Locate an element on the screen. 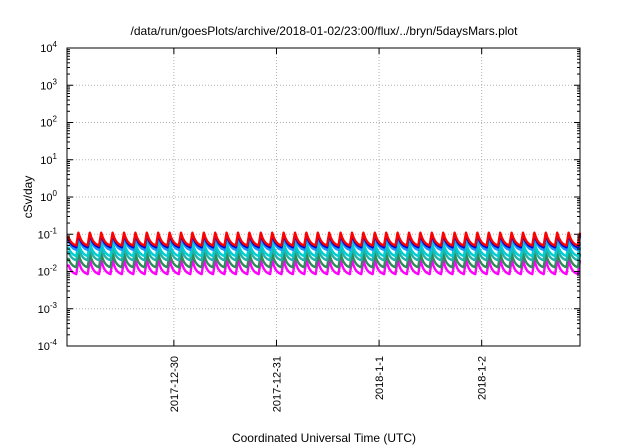  y-tick-label: 10⁻⁴ is located at coordinates (48, 345).